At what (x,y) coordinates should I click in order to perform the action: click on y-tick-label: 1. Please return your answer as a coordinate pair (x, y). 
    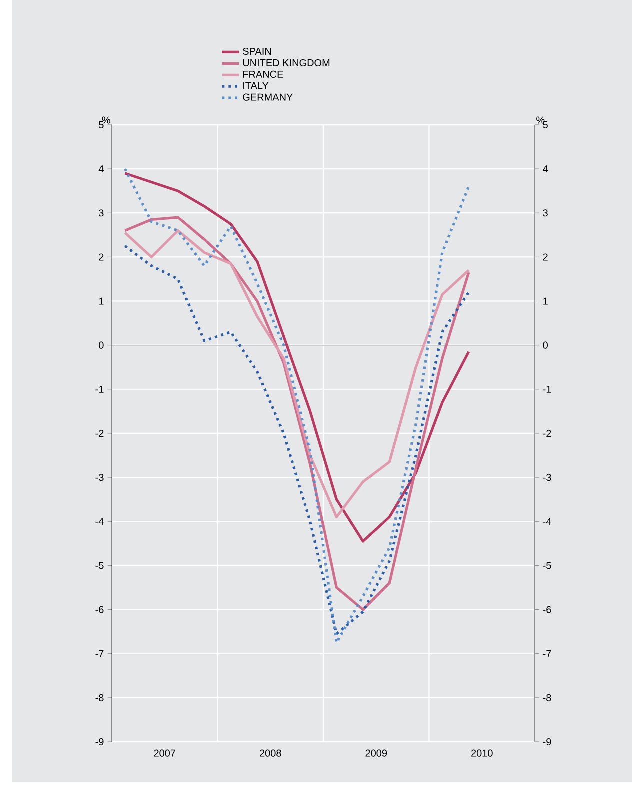
    Looking at the image, I should click on (101, 301).